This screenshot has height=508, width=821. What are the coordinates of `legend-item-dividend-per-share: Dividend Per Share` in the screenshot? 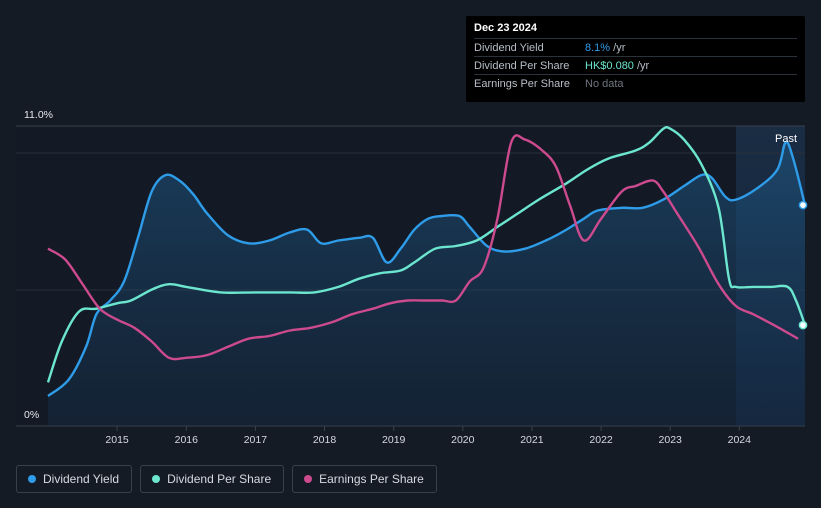 It's located at (212, 479).